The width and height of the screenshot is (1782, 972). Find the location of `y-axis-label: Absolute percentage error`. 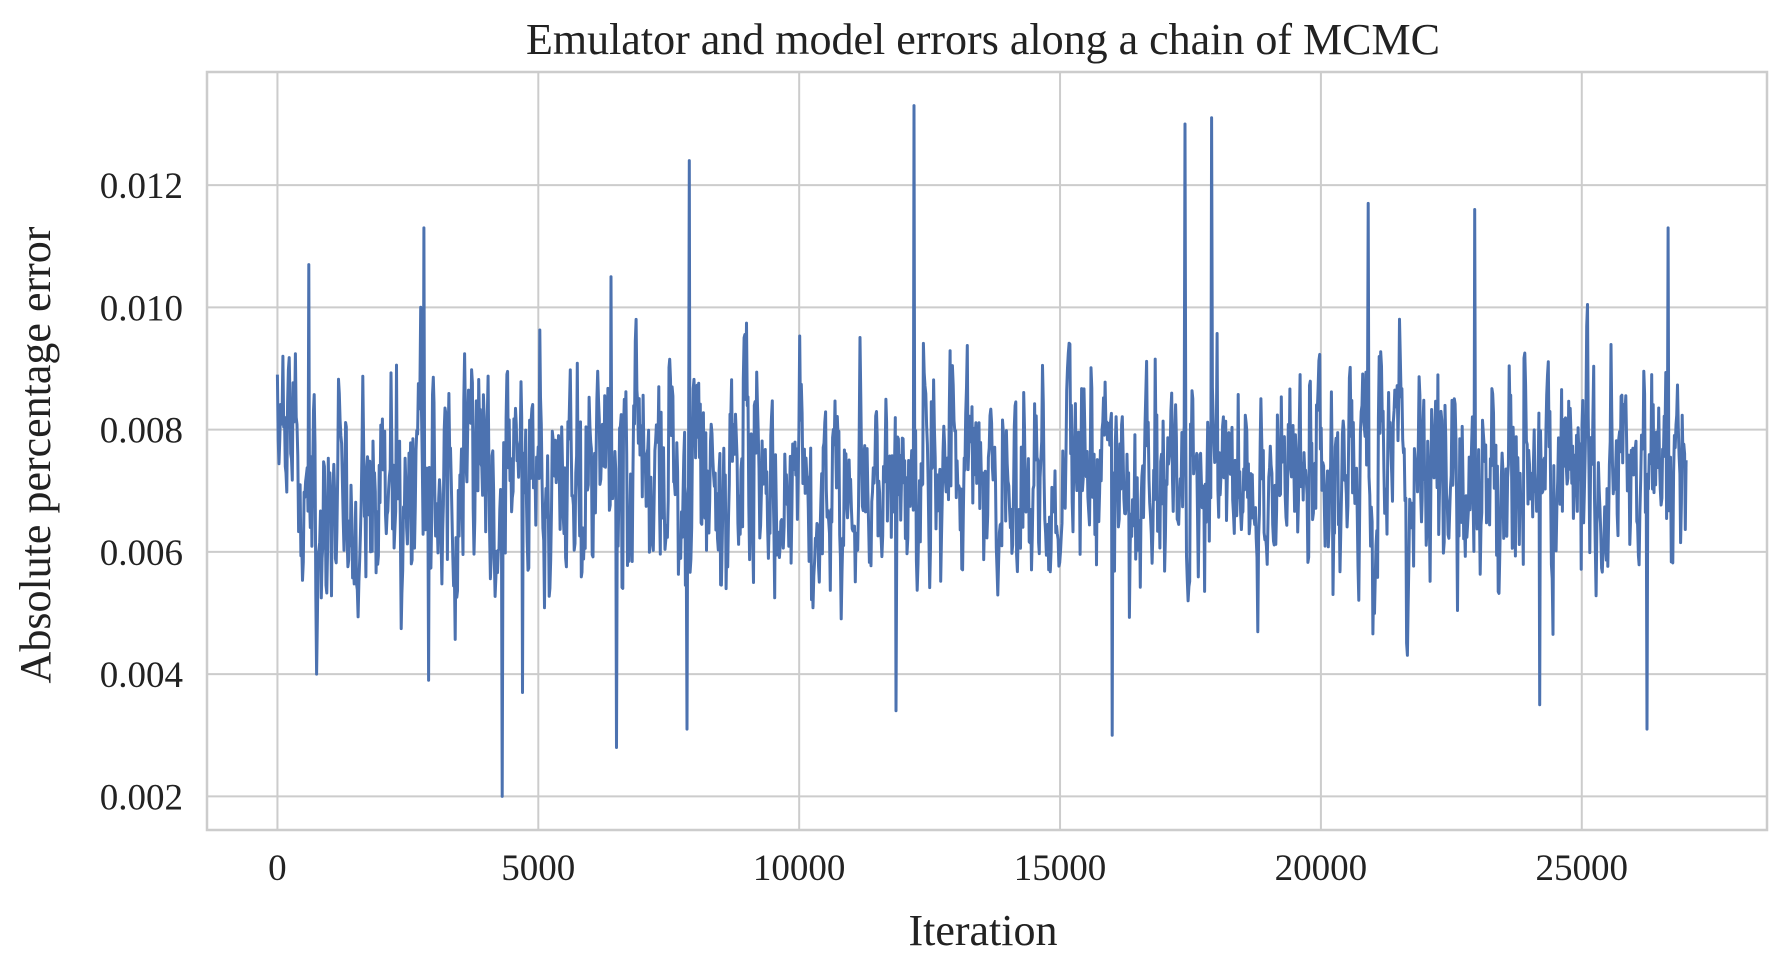

y-axis-label: Absolute percentage error is located at coordinates (35, 454).